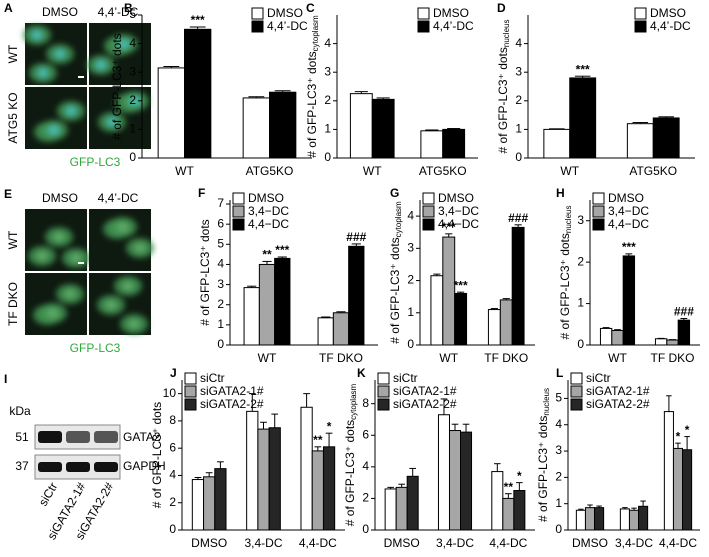  Describe the element at coordinates (546, 402) in the screenshot. I see `y-axis-label-sub: nucleus` at that location.